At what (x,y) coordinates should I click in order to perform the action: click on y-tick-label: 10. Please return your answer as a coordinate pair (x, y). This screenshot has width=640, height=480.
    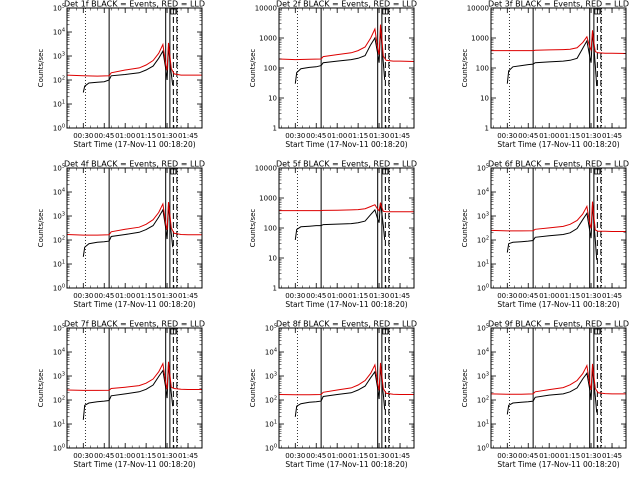
    Looking at the image, I should click on (484, 99).